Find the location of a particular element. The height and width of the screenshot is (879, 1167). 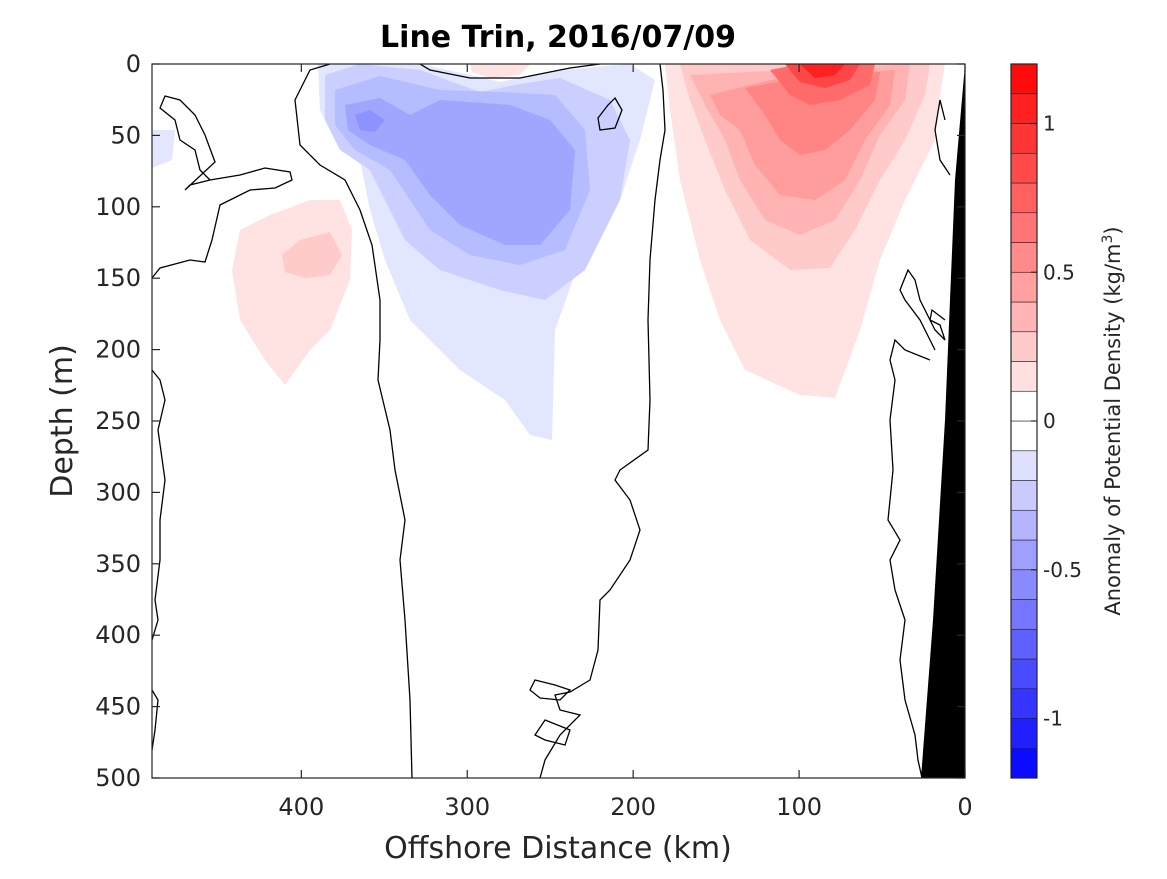

colorbar-tick-label: 0.5 is located at coordinates (1059, 272).